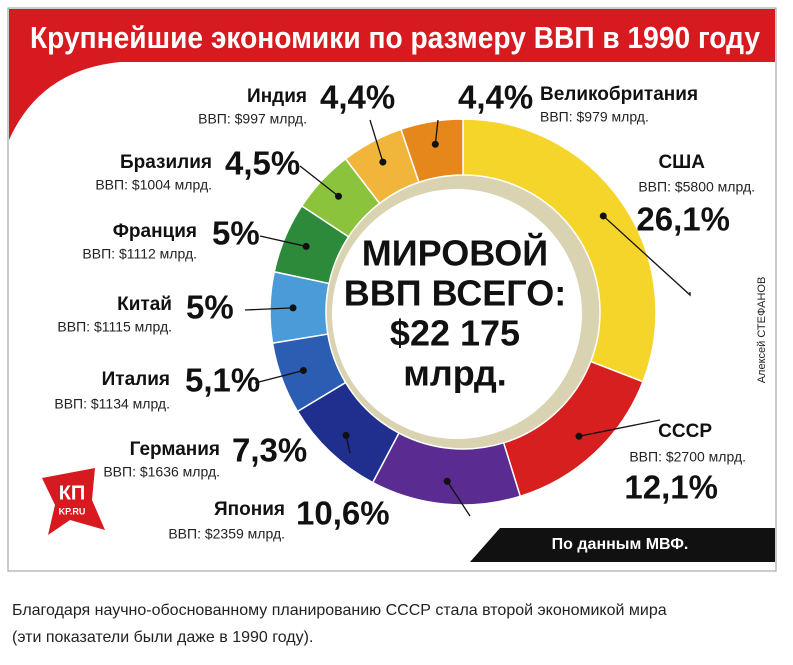 Image resolution: width=793 pixels, height=665 pixels. Describe the element at coordinates (685, 431) in the screenshot. I see `category-label: СССР` at that location.